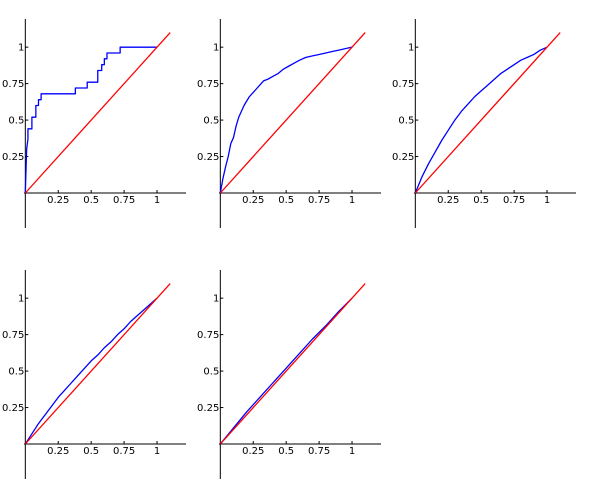  I want to click on chart-panel-3: 0.25 0.5 0.75 1 0.25 0.5 0.75 1, so click(484, 123).